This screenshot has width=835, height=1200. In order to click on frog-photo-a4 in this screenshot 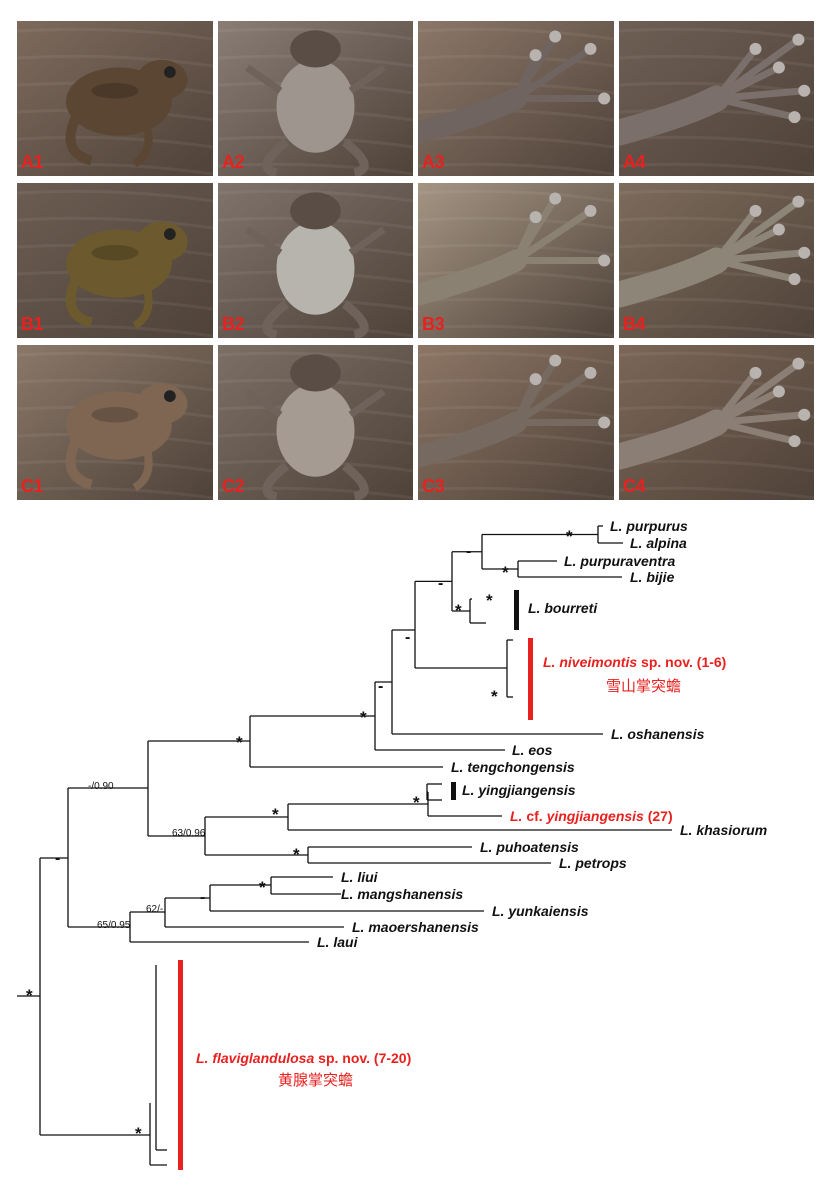, I will do `click(716, 98)`.